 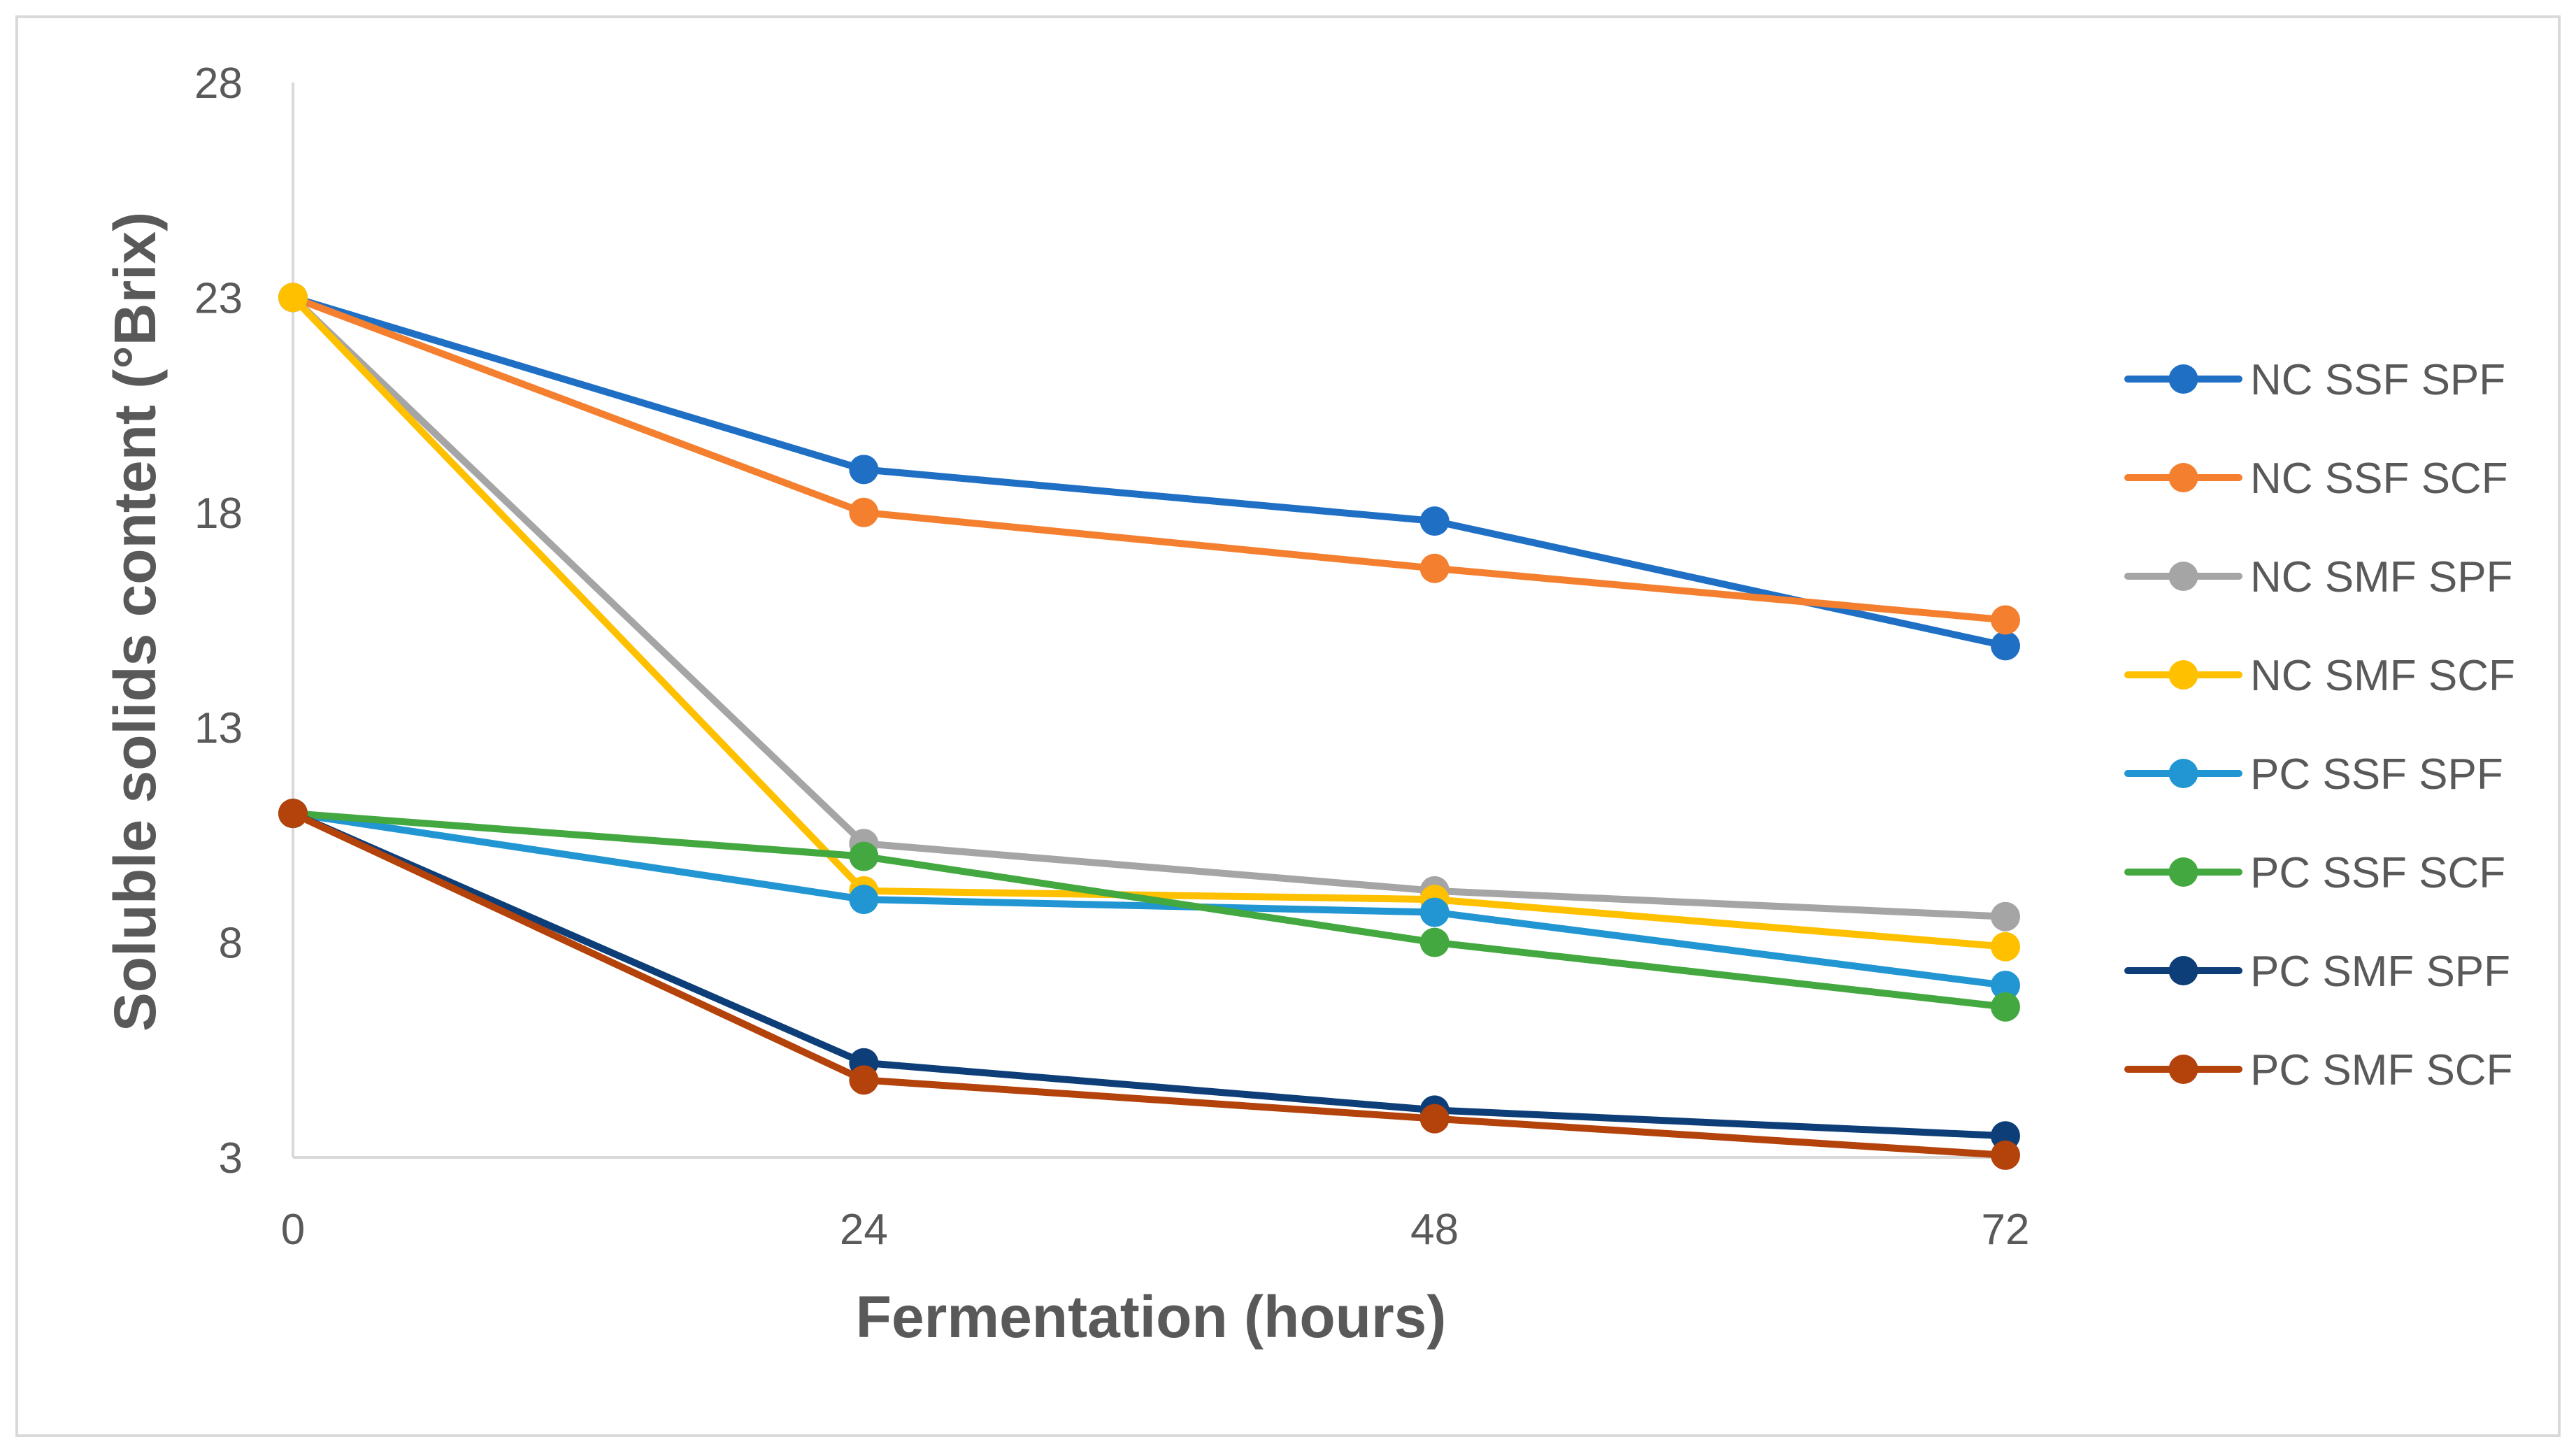 What do you see at coordinates (218, 83) in the screenshot?
I see `y-tick-label: 28` at bounding box center [218, 83].